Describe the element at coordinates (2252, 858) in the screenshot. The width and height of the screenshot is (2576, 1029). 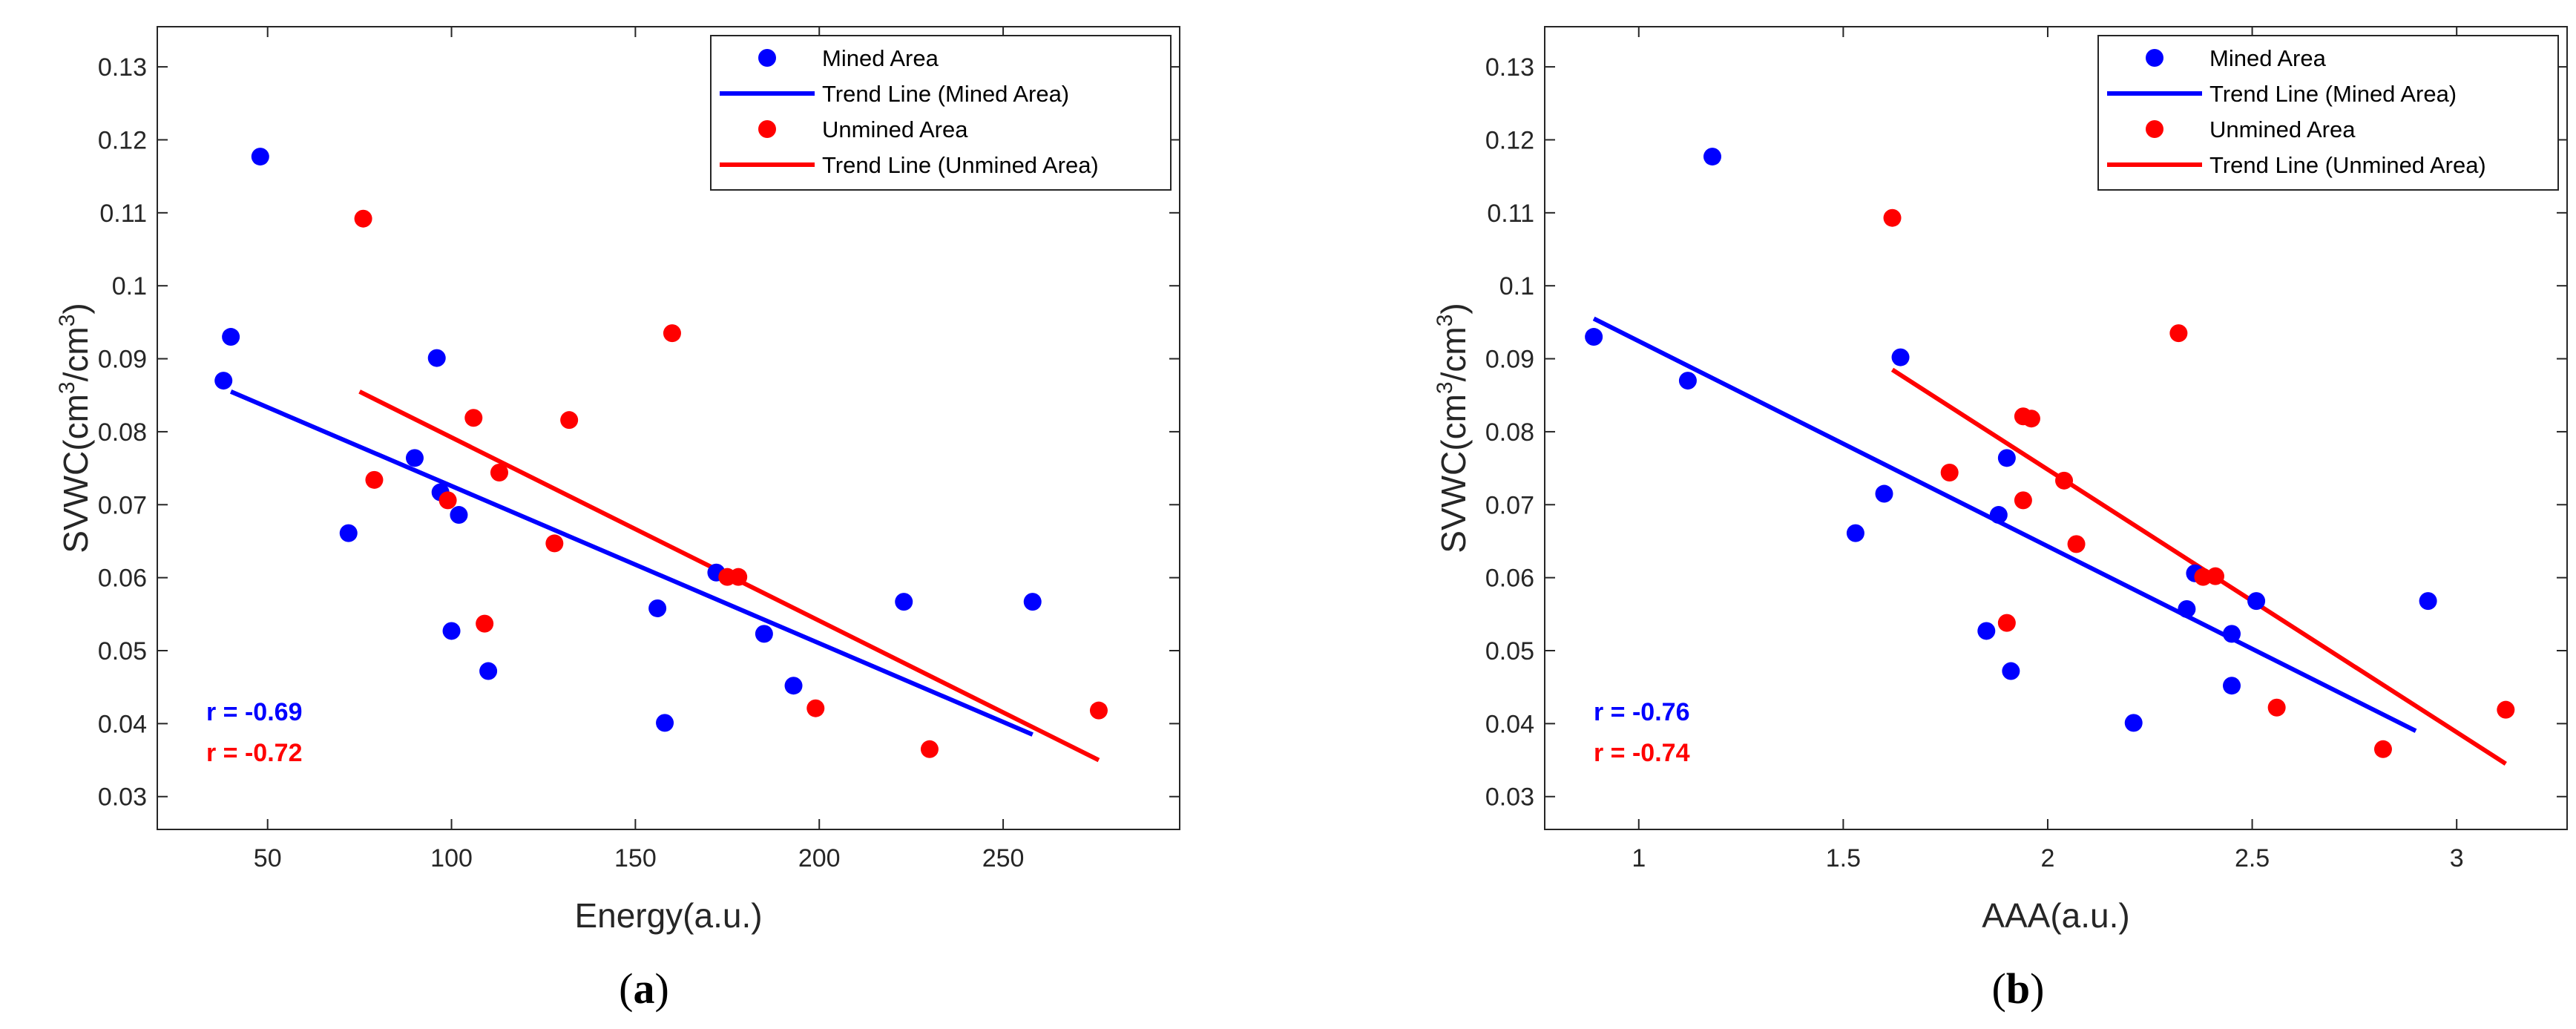
I see `x-tick-label: 2.5` at that location.